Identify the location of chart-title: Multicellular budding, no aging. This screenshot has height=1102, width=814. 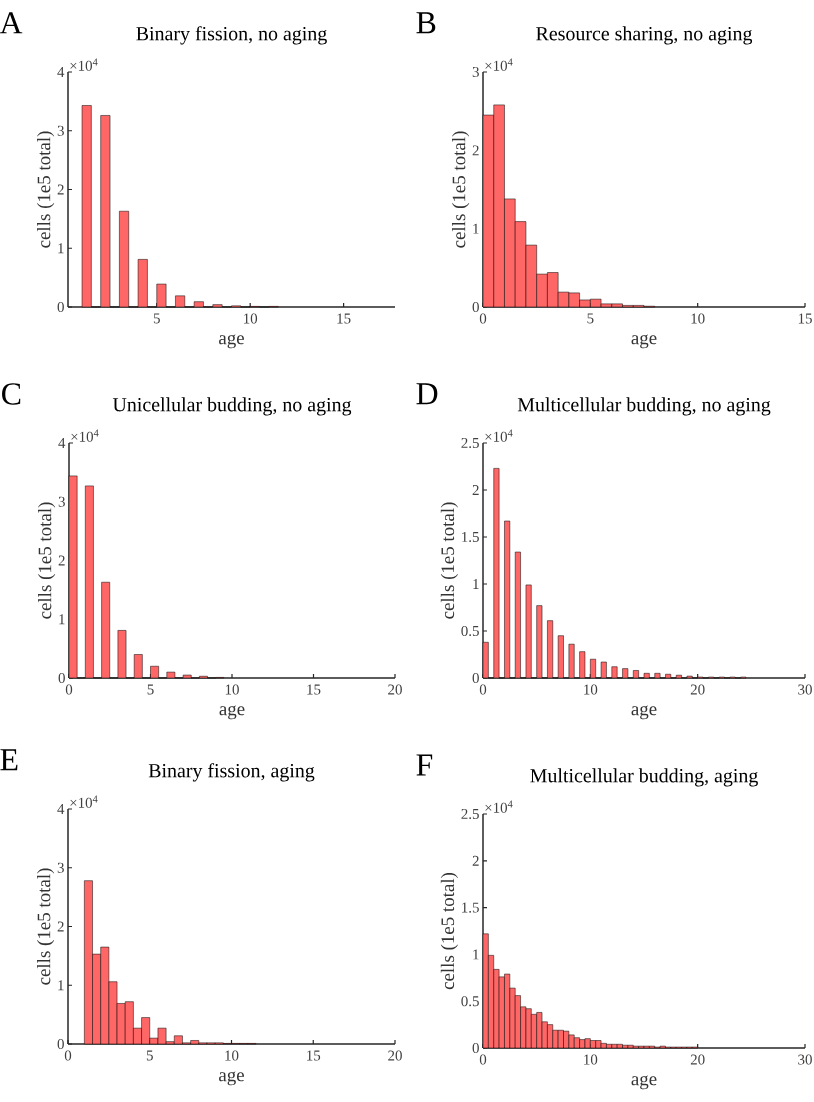
(644, 406).